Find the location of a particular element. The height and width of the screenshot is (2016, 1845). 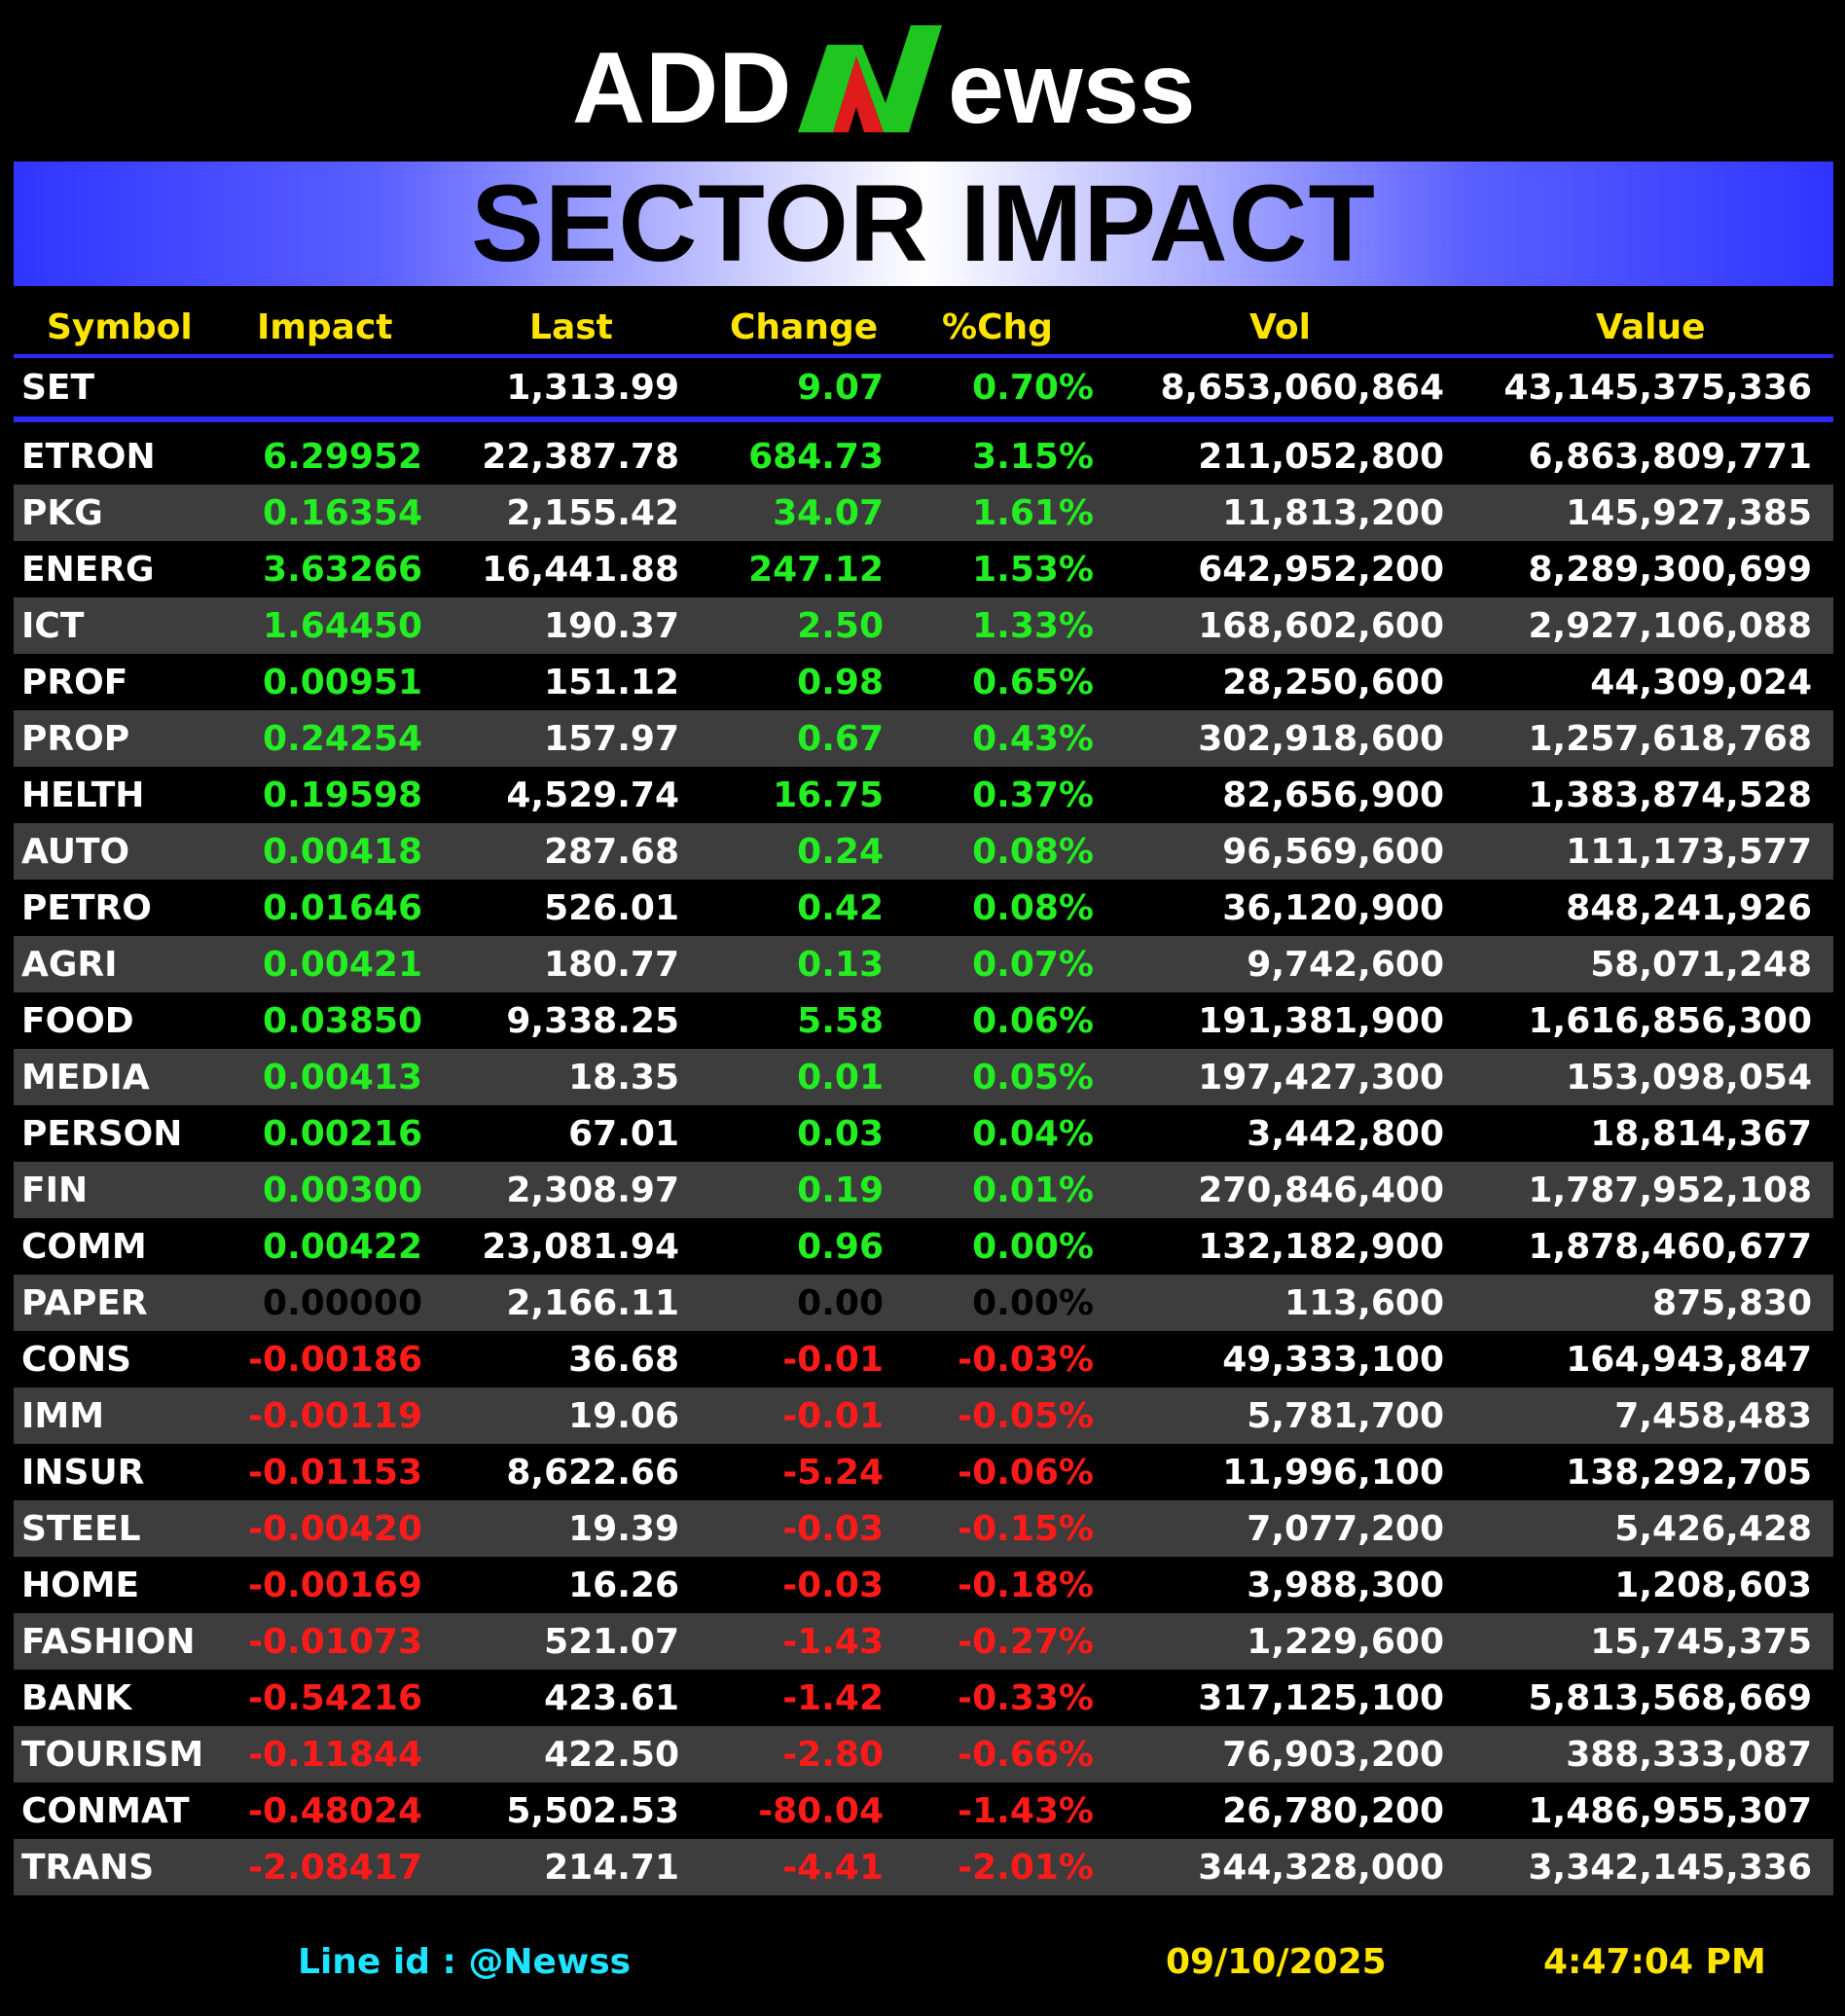

sector-last: 2,166.11 is located at coordinates (592, 1302).